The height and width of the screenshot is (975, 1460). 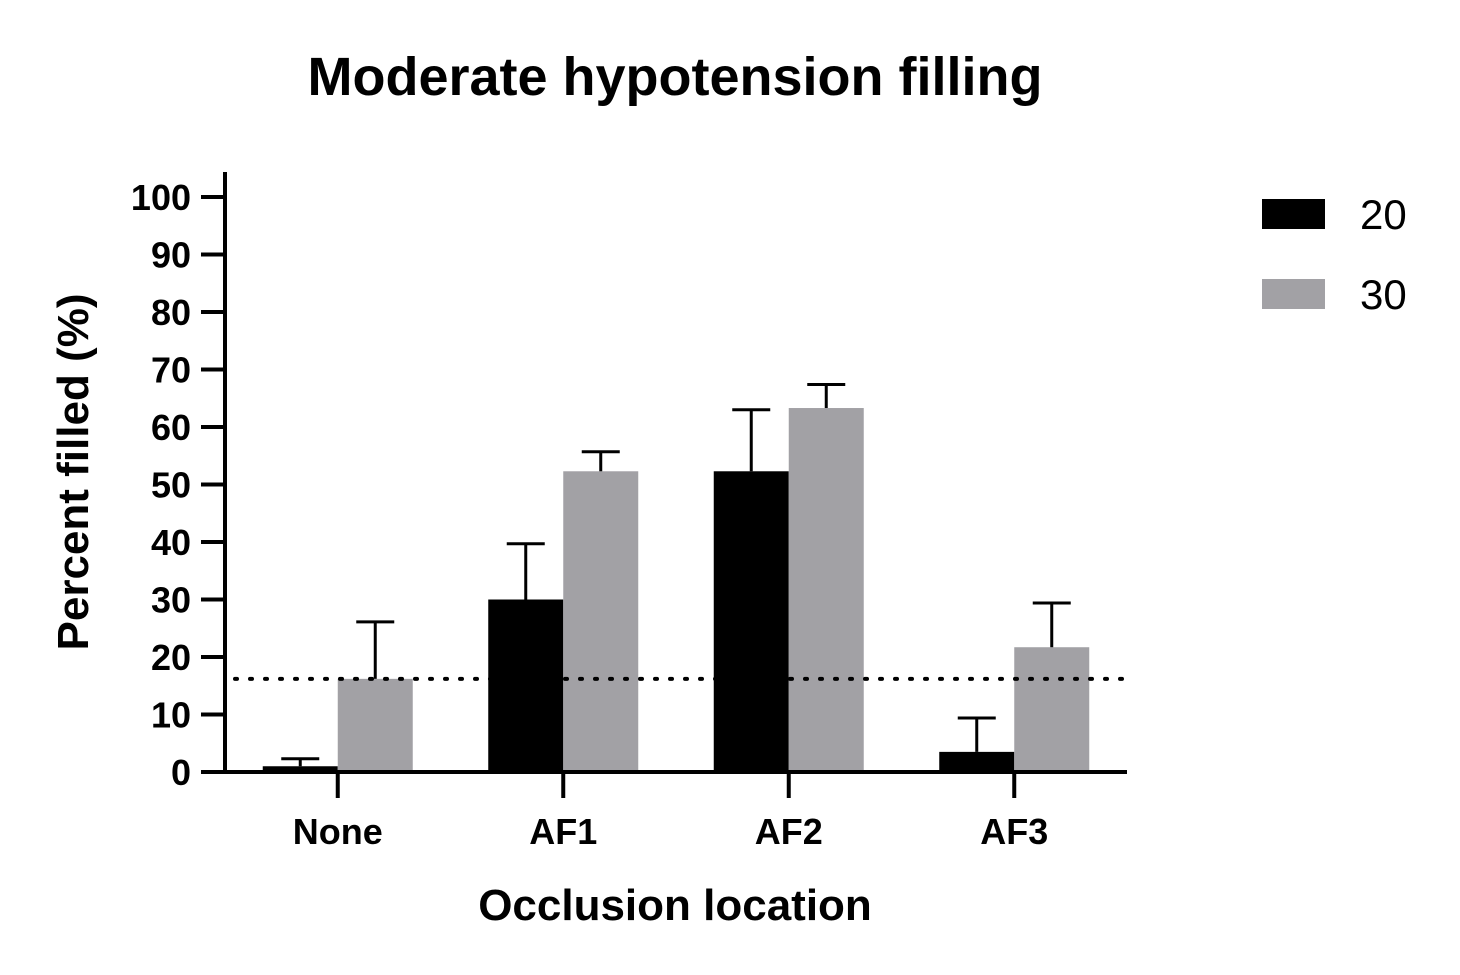 What do you see at coordinates (161, 197) in the screenshot?
I see `y-tick-label: 100` at bounding box center [161, 197].